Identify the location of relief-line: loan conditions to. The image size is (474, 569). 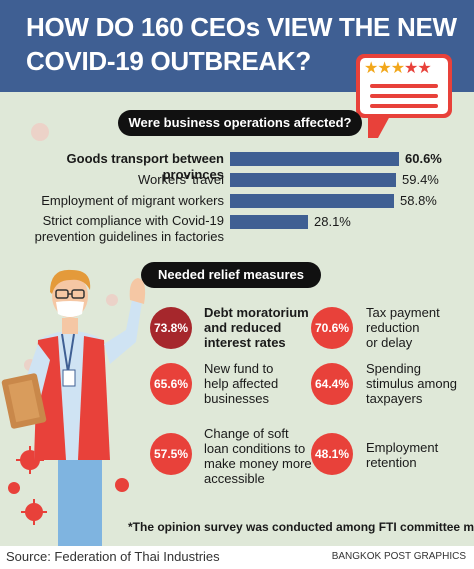
(255, 448).